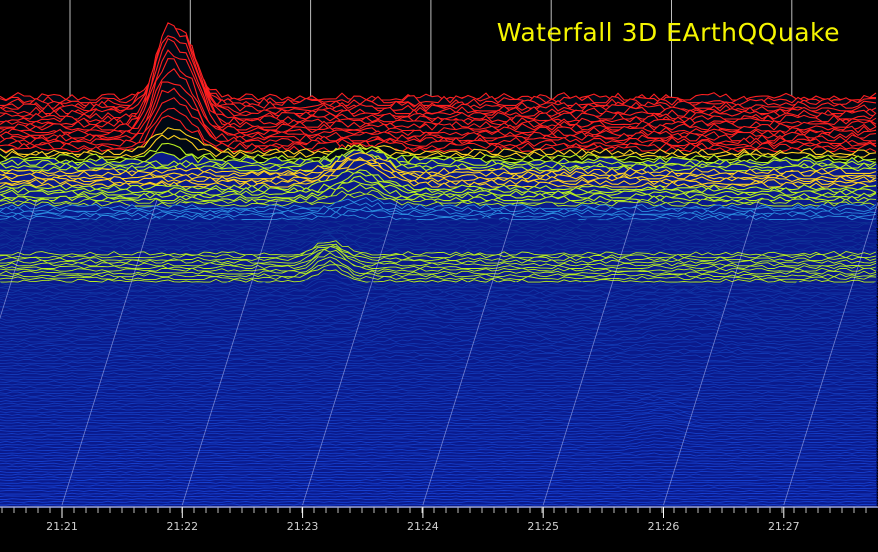  What do you see at coordinates (664, 526) in the screenshot?
I see `x-tick-label: 21:26` at bounding box center [664, 526].